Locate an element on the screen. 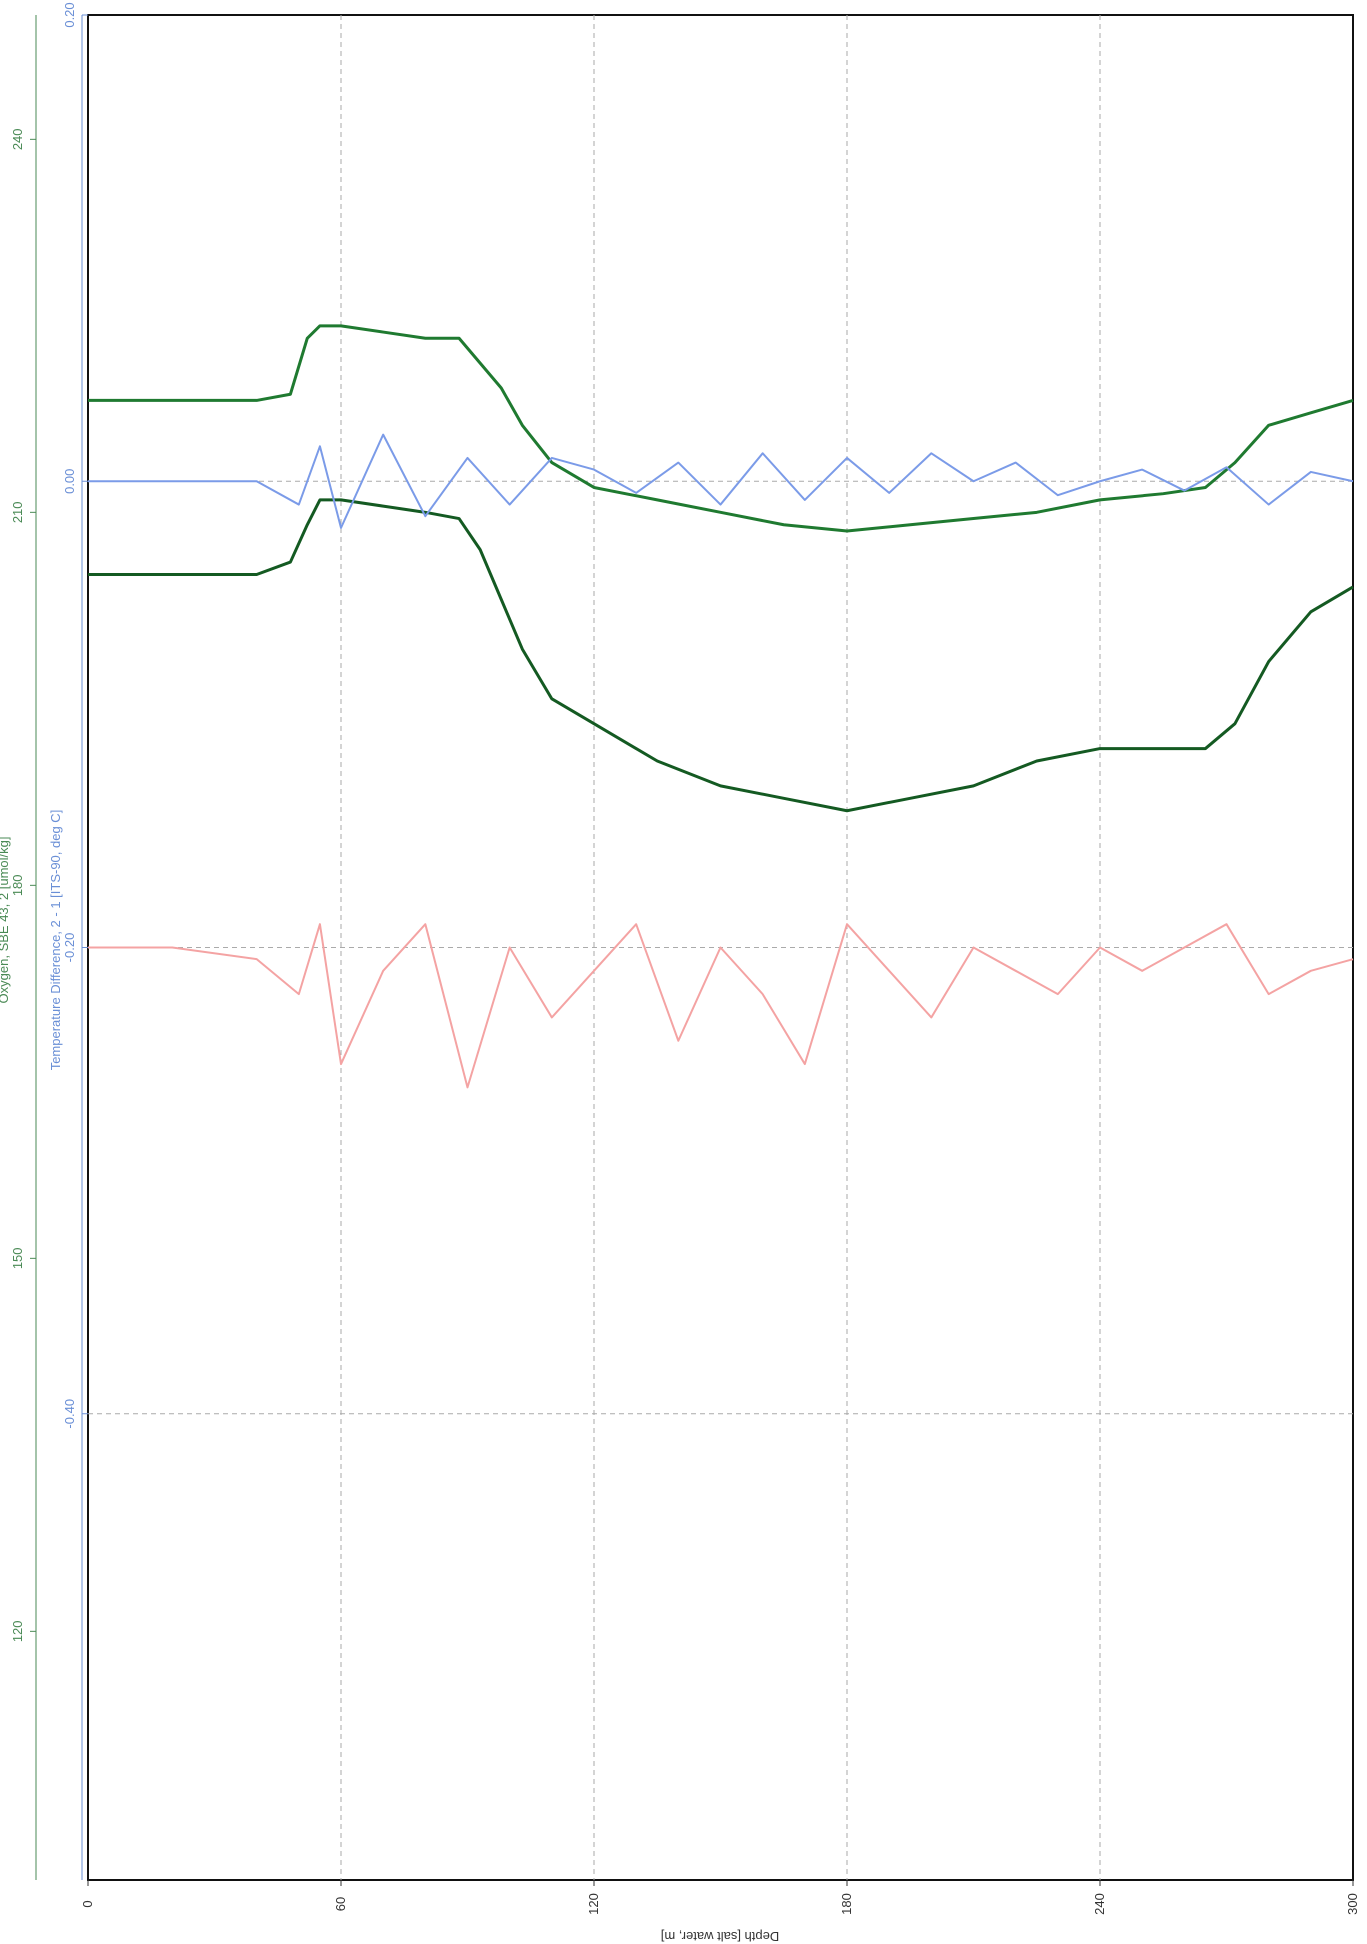 Image resolution: width=1367 pixels, height=1944 pixels. oxygen-tick-label-0: 120 is located at coordinates (17, 1631).